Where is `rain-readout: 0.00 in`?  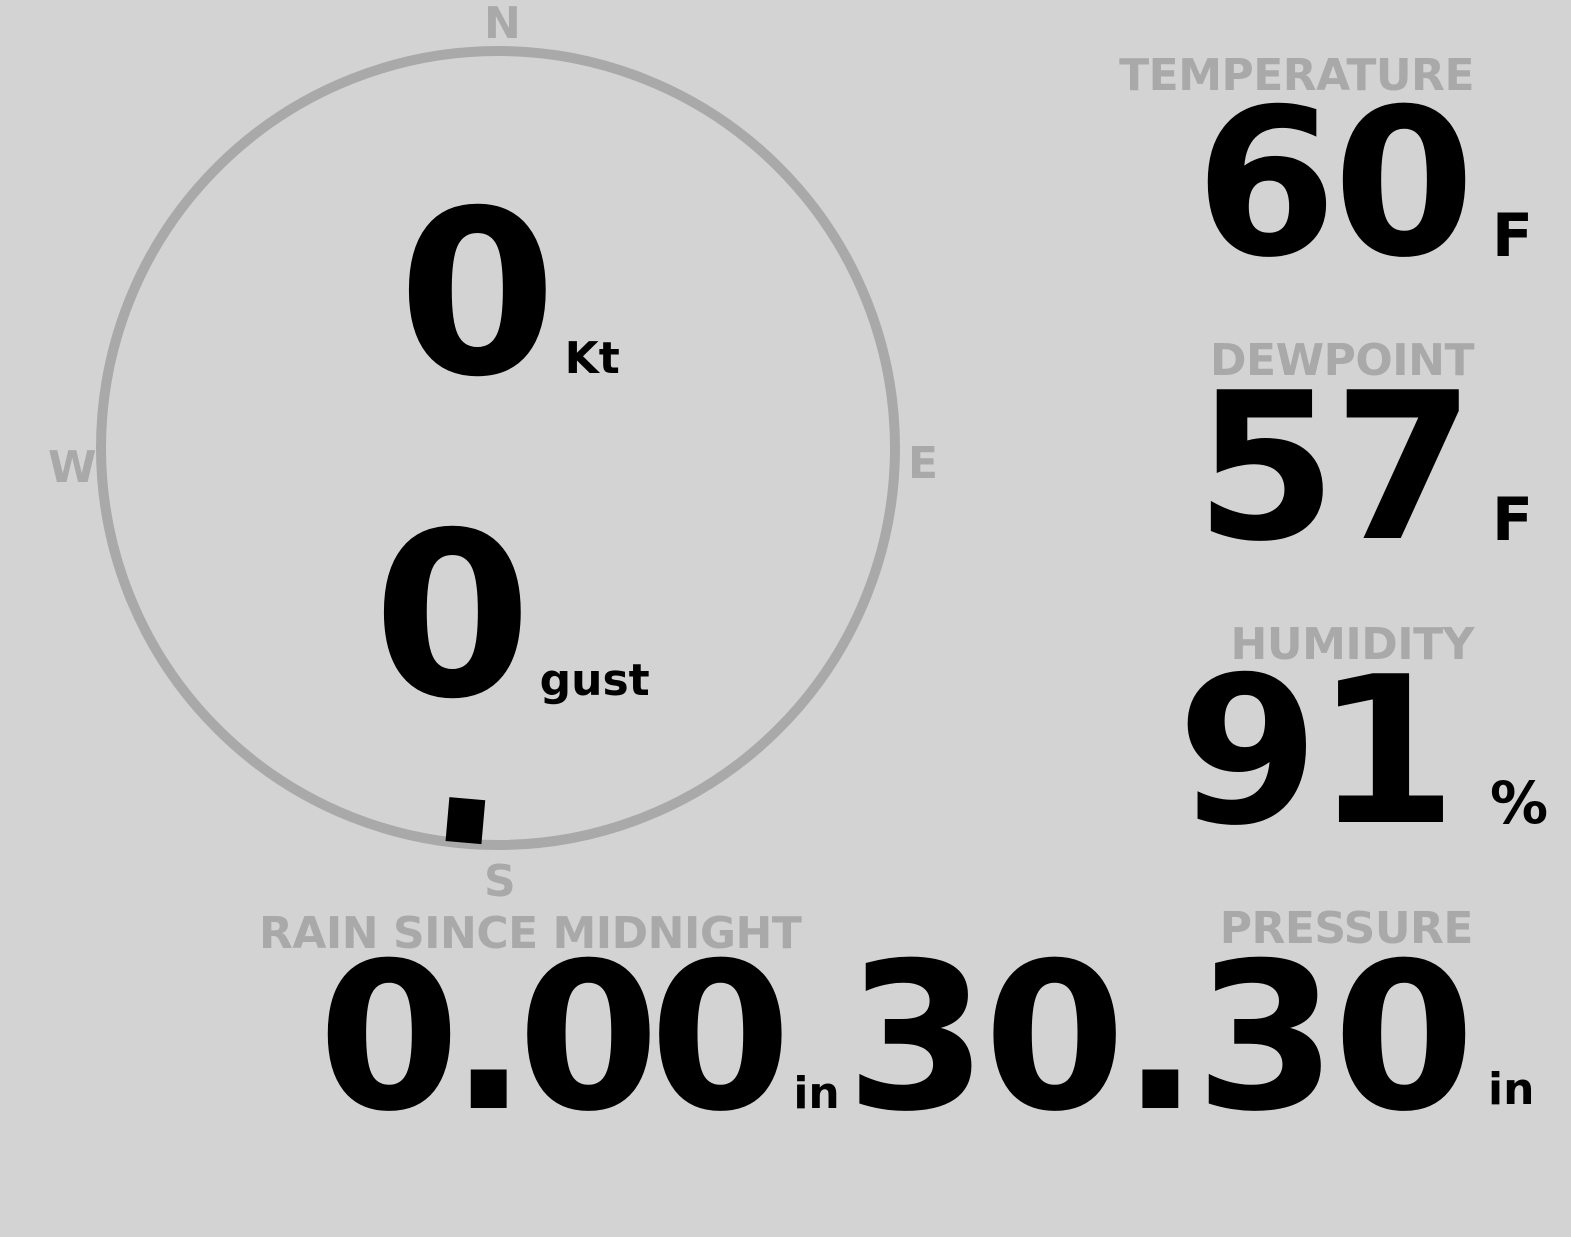
rain-readout: 0.00 in is located at coordinates (579, 1038).